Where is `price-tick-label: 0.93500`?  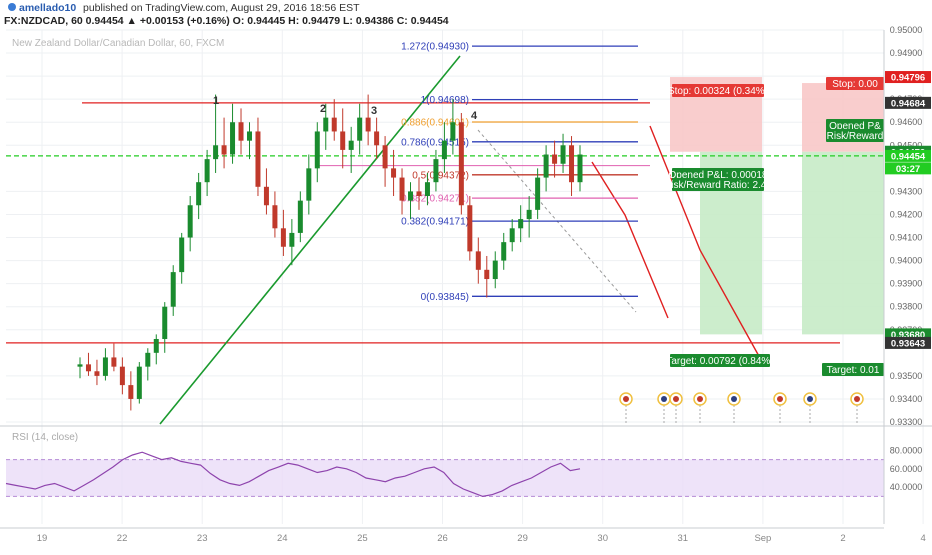 price-tick-label: 0.93500 is located at coordinates (906, 376).